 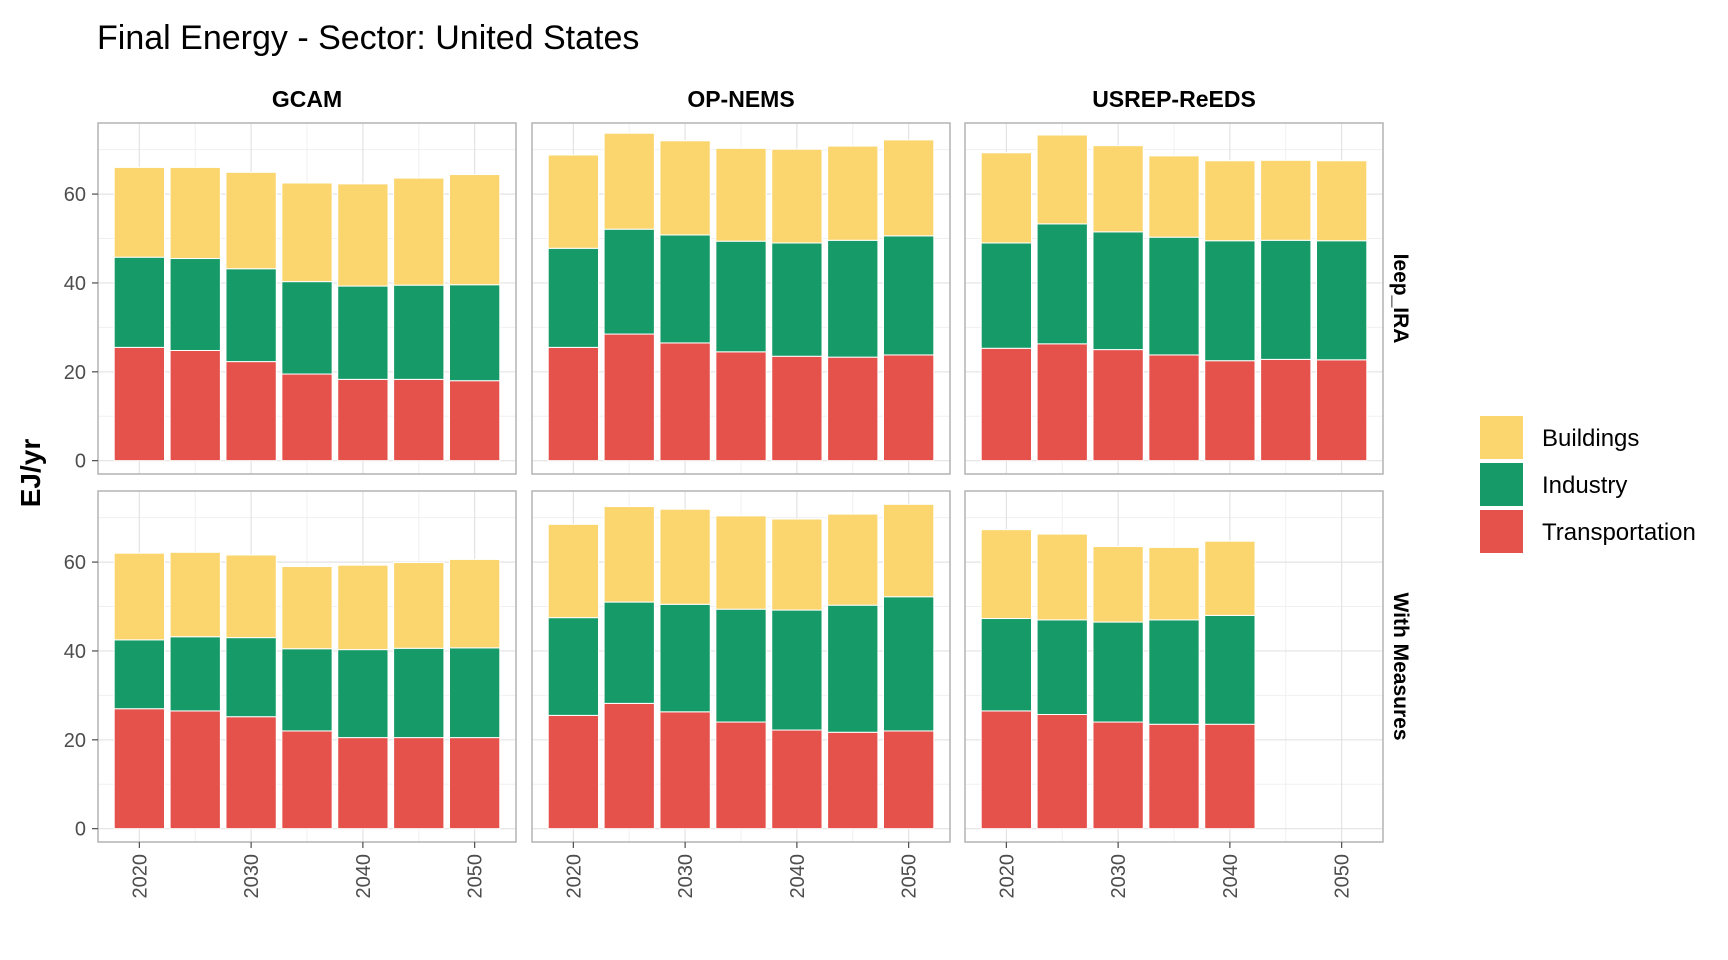 What do you see at coordinates (1501, 484) in the screenshot?
I see `legend-swatch` at bounding box center [1501, 484].